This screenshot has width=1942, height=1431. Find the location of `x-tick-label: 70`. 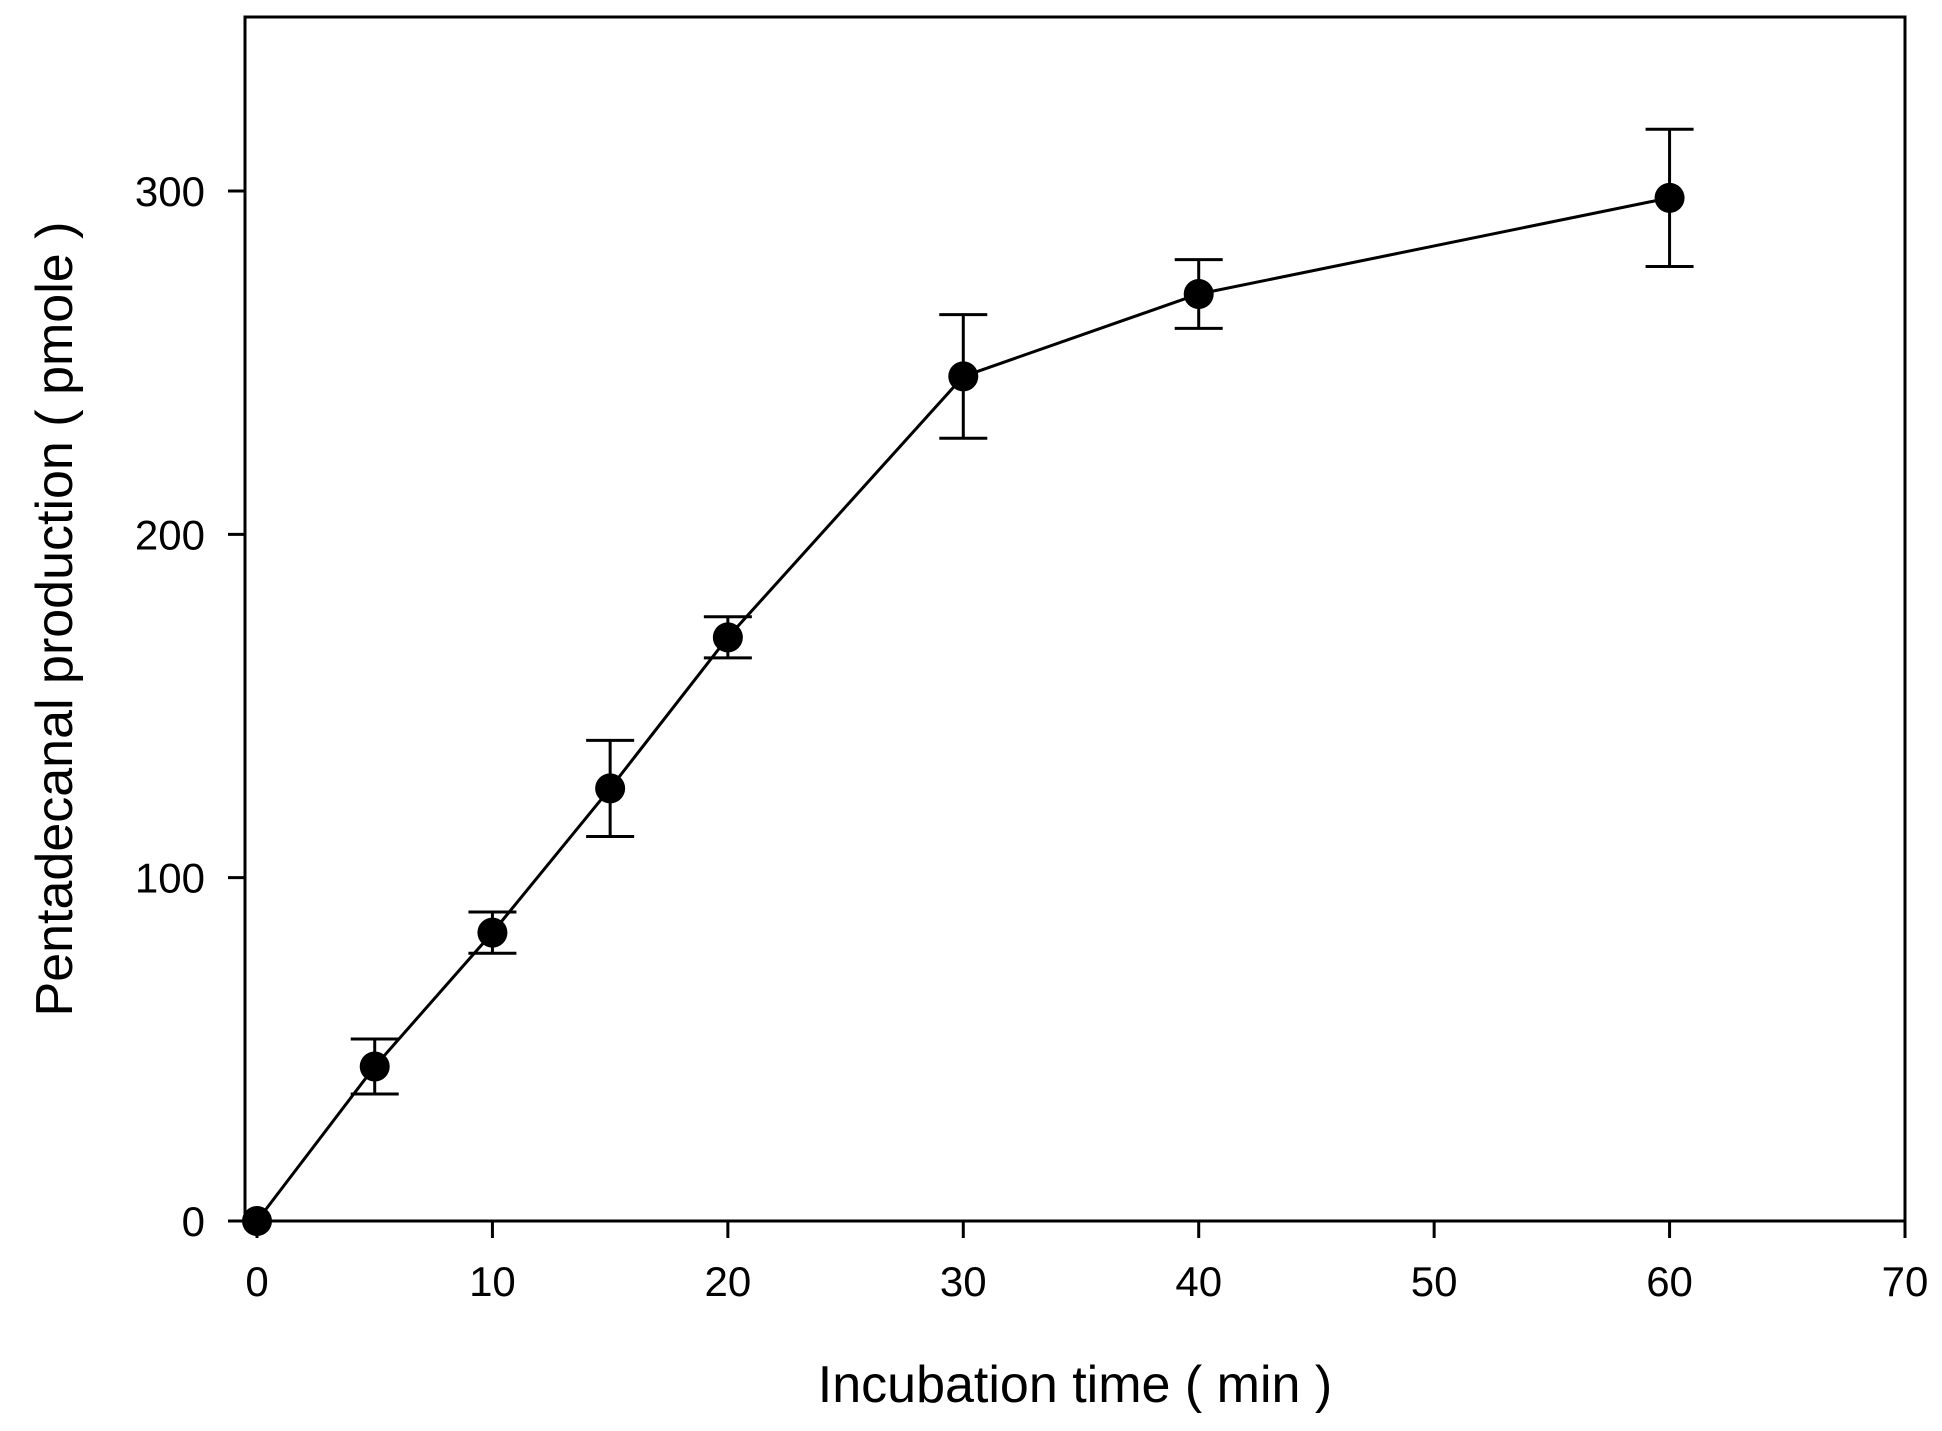

x-tick-label: 70 is located at coordinates (1905, 1281).